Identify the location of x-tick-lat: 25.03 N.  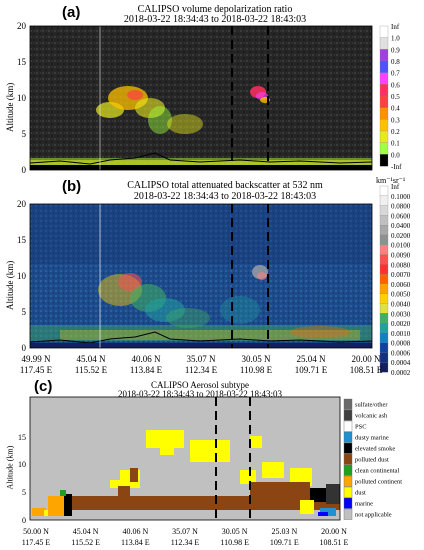
(284, 531).